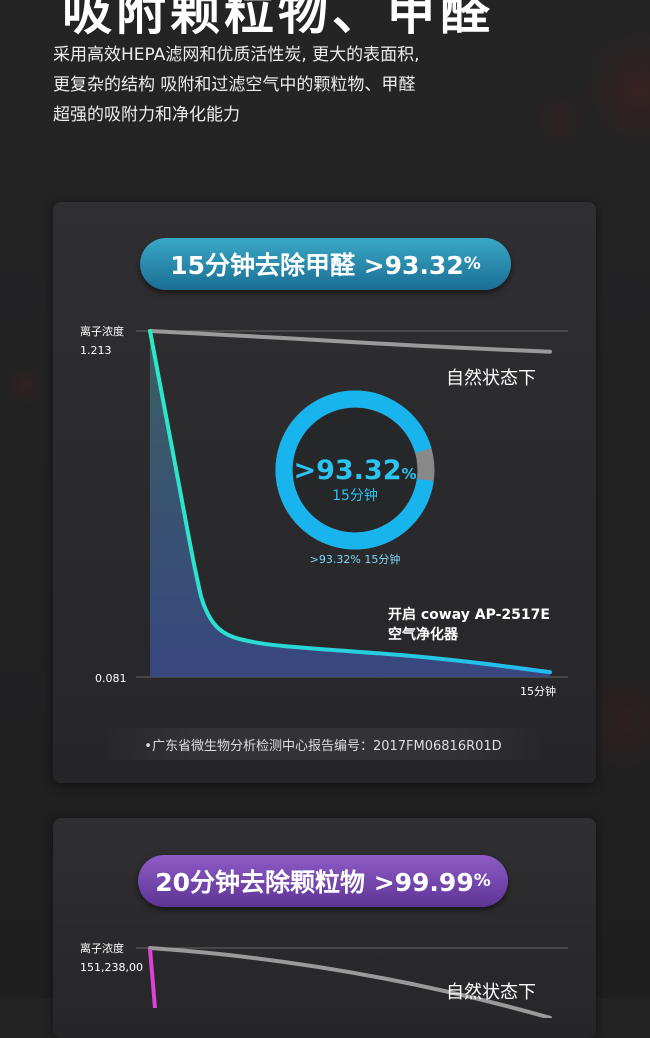 The width and height of the screenshot is (650, 1038). What do you see at coordinates (538, 691) in the screenshot?
I see `x-tick-label: 15分钟` at bounding box center [538, 691].